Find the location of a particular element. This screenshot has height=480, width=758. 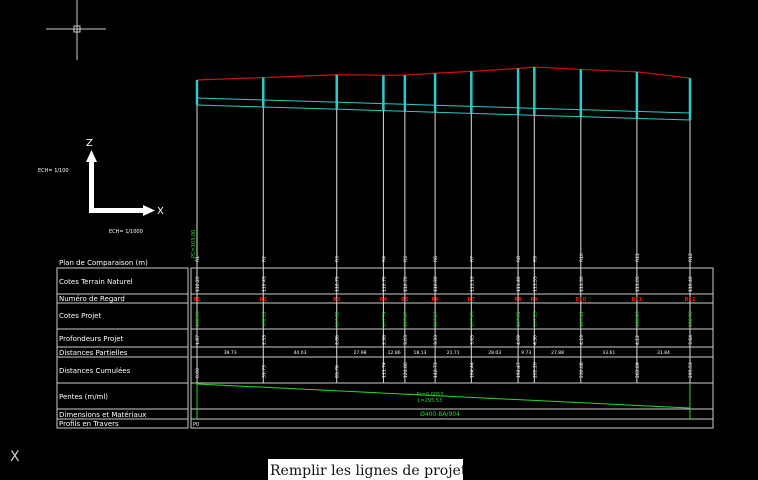

cote-projet-value: 108.12 is located at coordinates (264, 319).